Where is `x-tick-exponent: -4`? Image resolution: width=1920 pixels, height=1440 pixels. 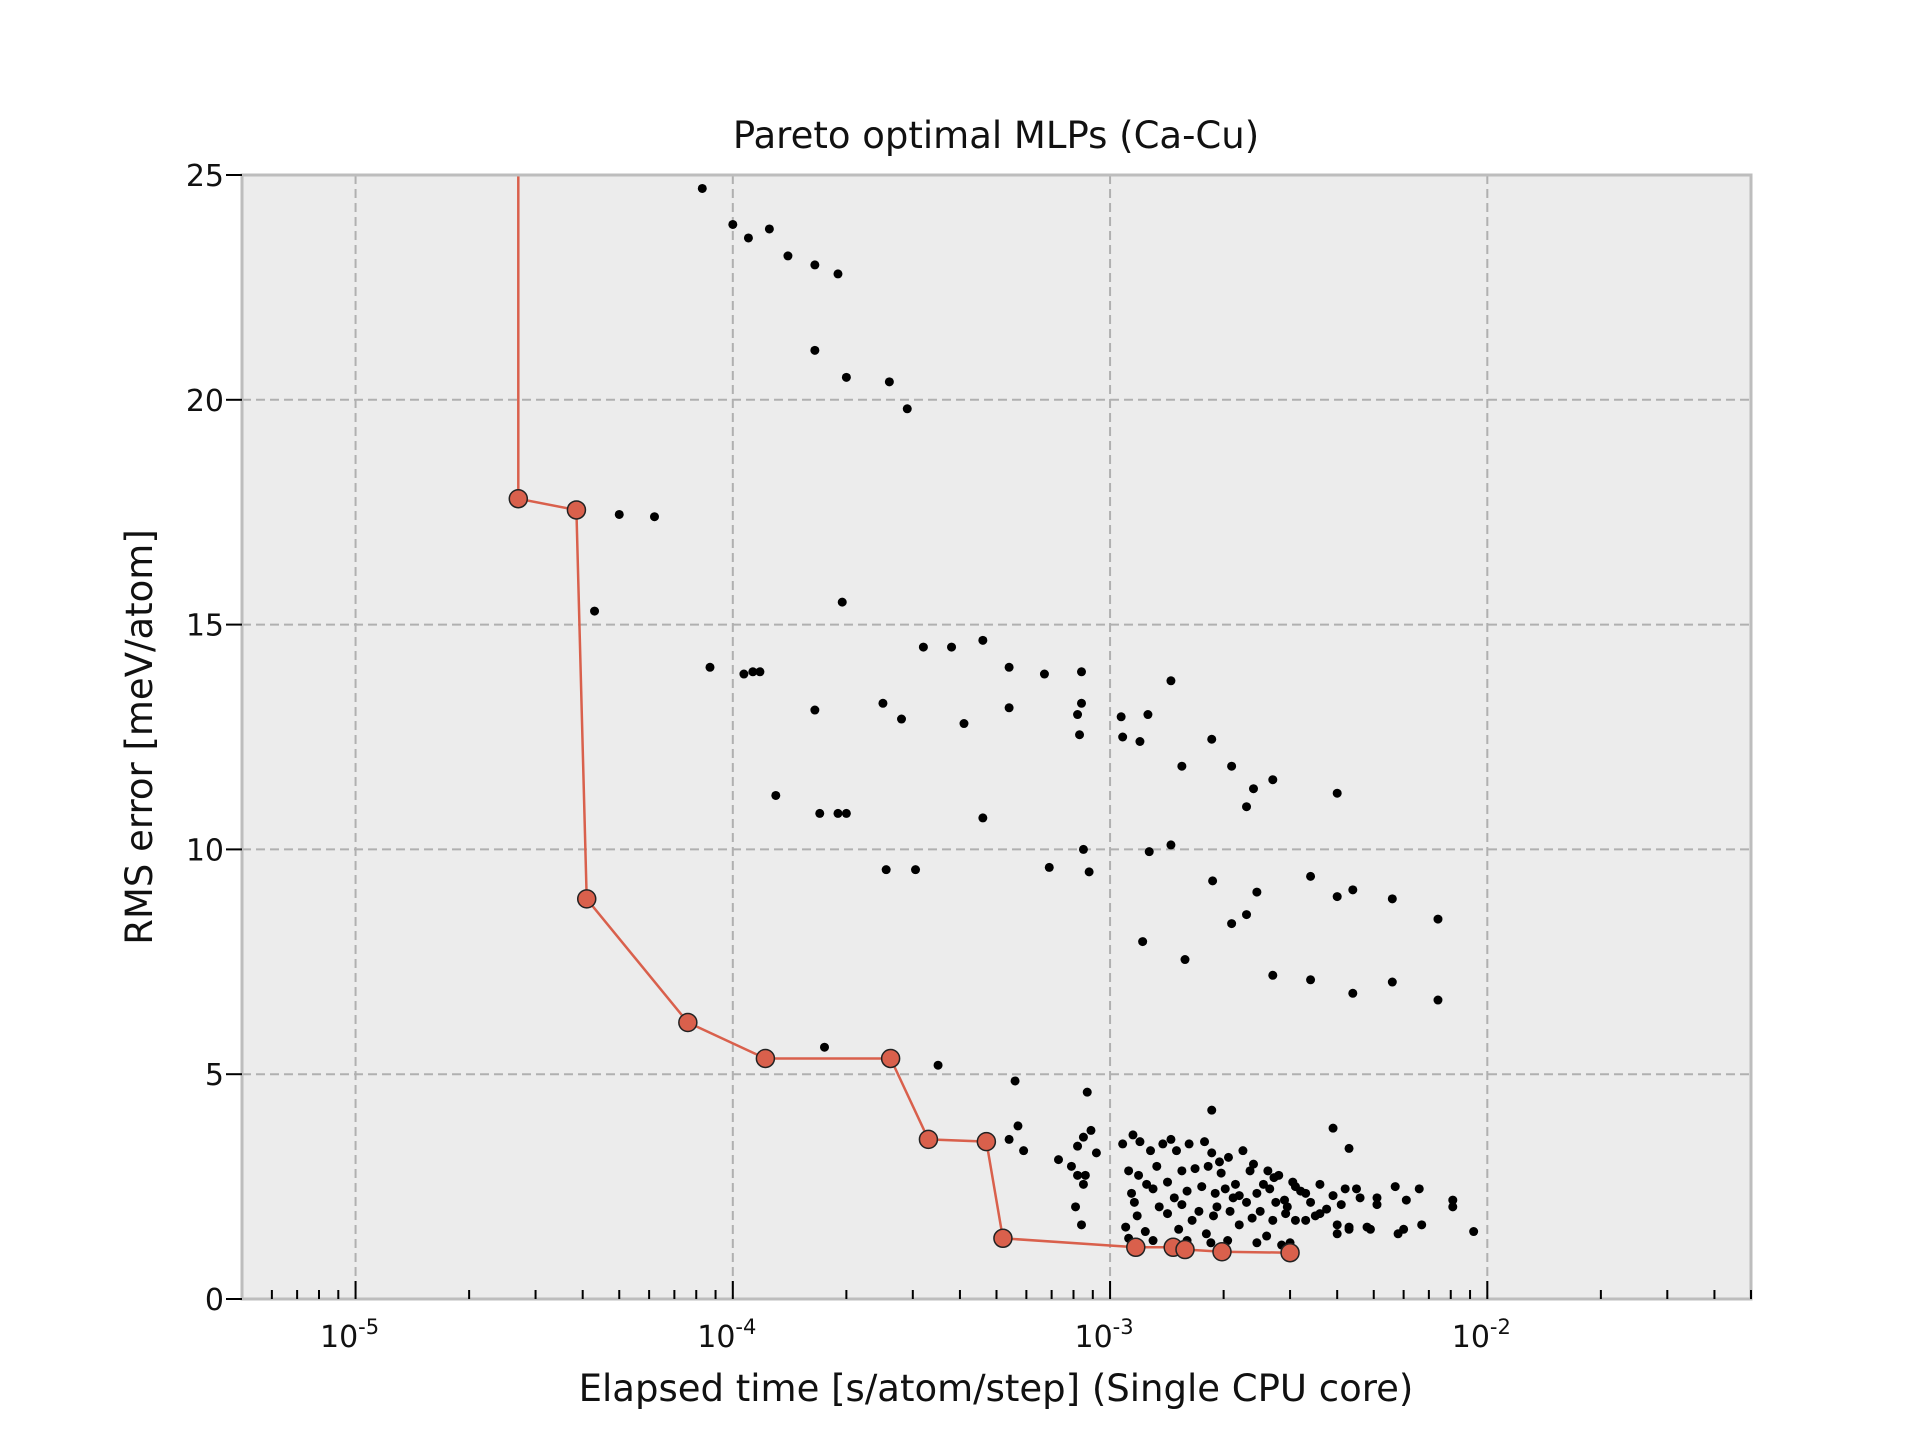 x-tick-exponent: -4 is located at coordinates (745, 1327).